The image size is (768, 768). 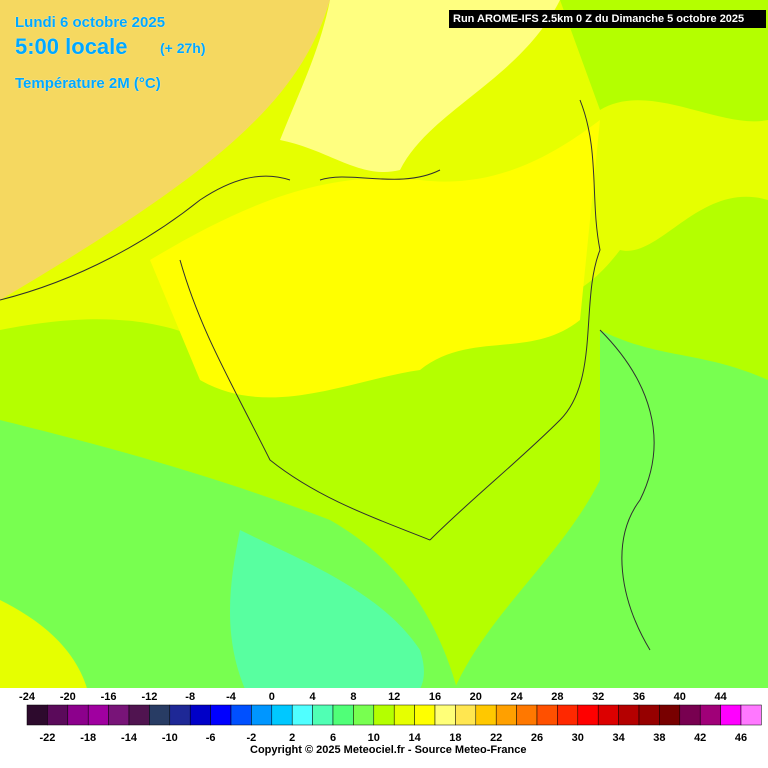 What do you see at coordinates (557, 697) in the screenshot?
I see `legend-label: 28` at bounding box center [557, 697].